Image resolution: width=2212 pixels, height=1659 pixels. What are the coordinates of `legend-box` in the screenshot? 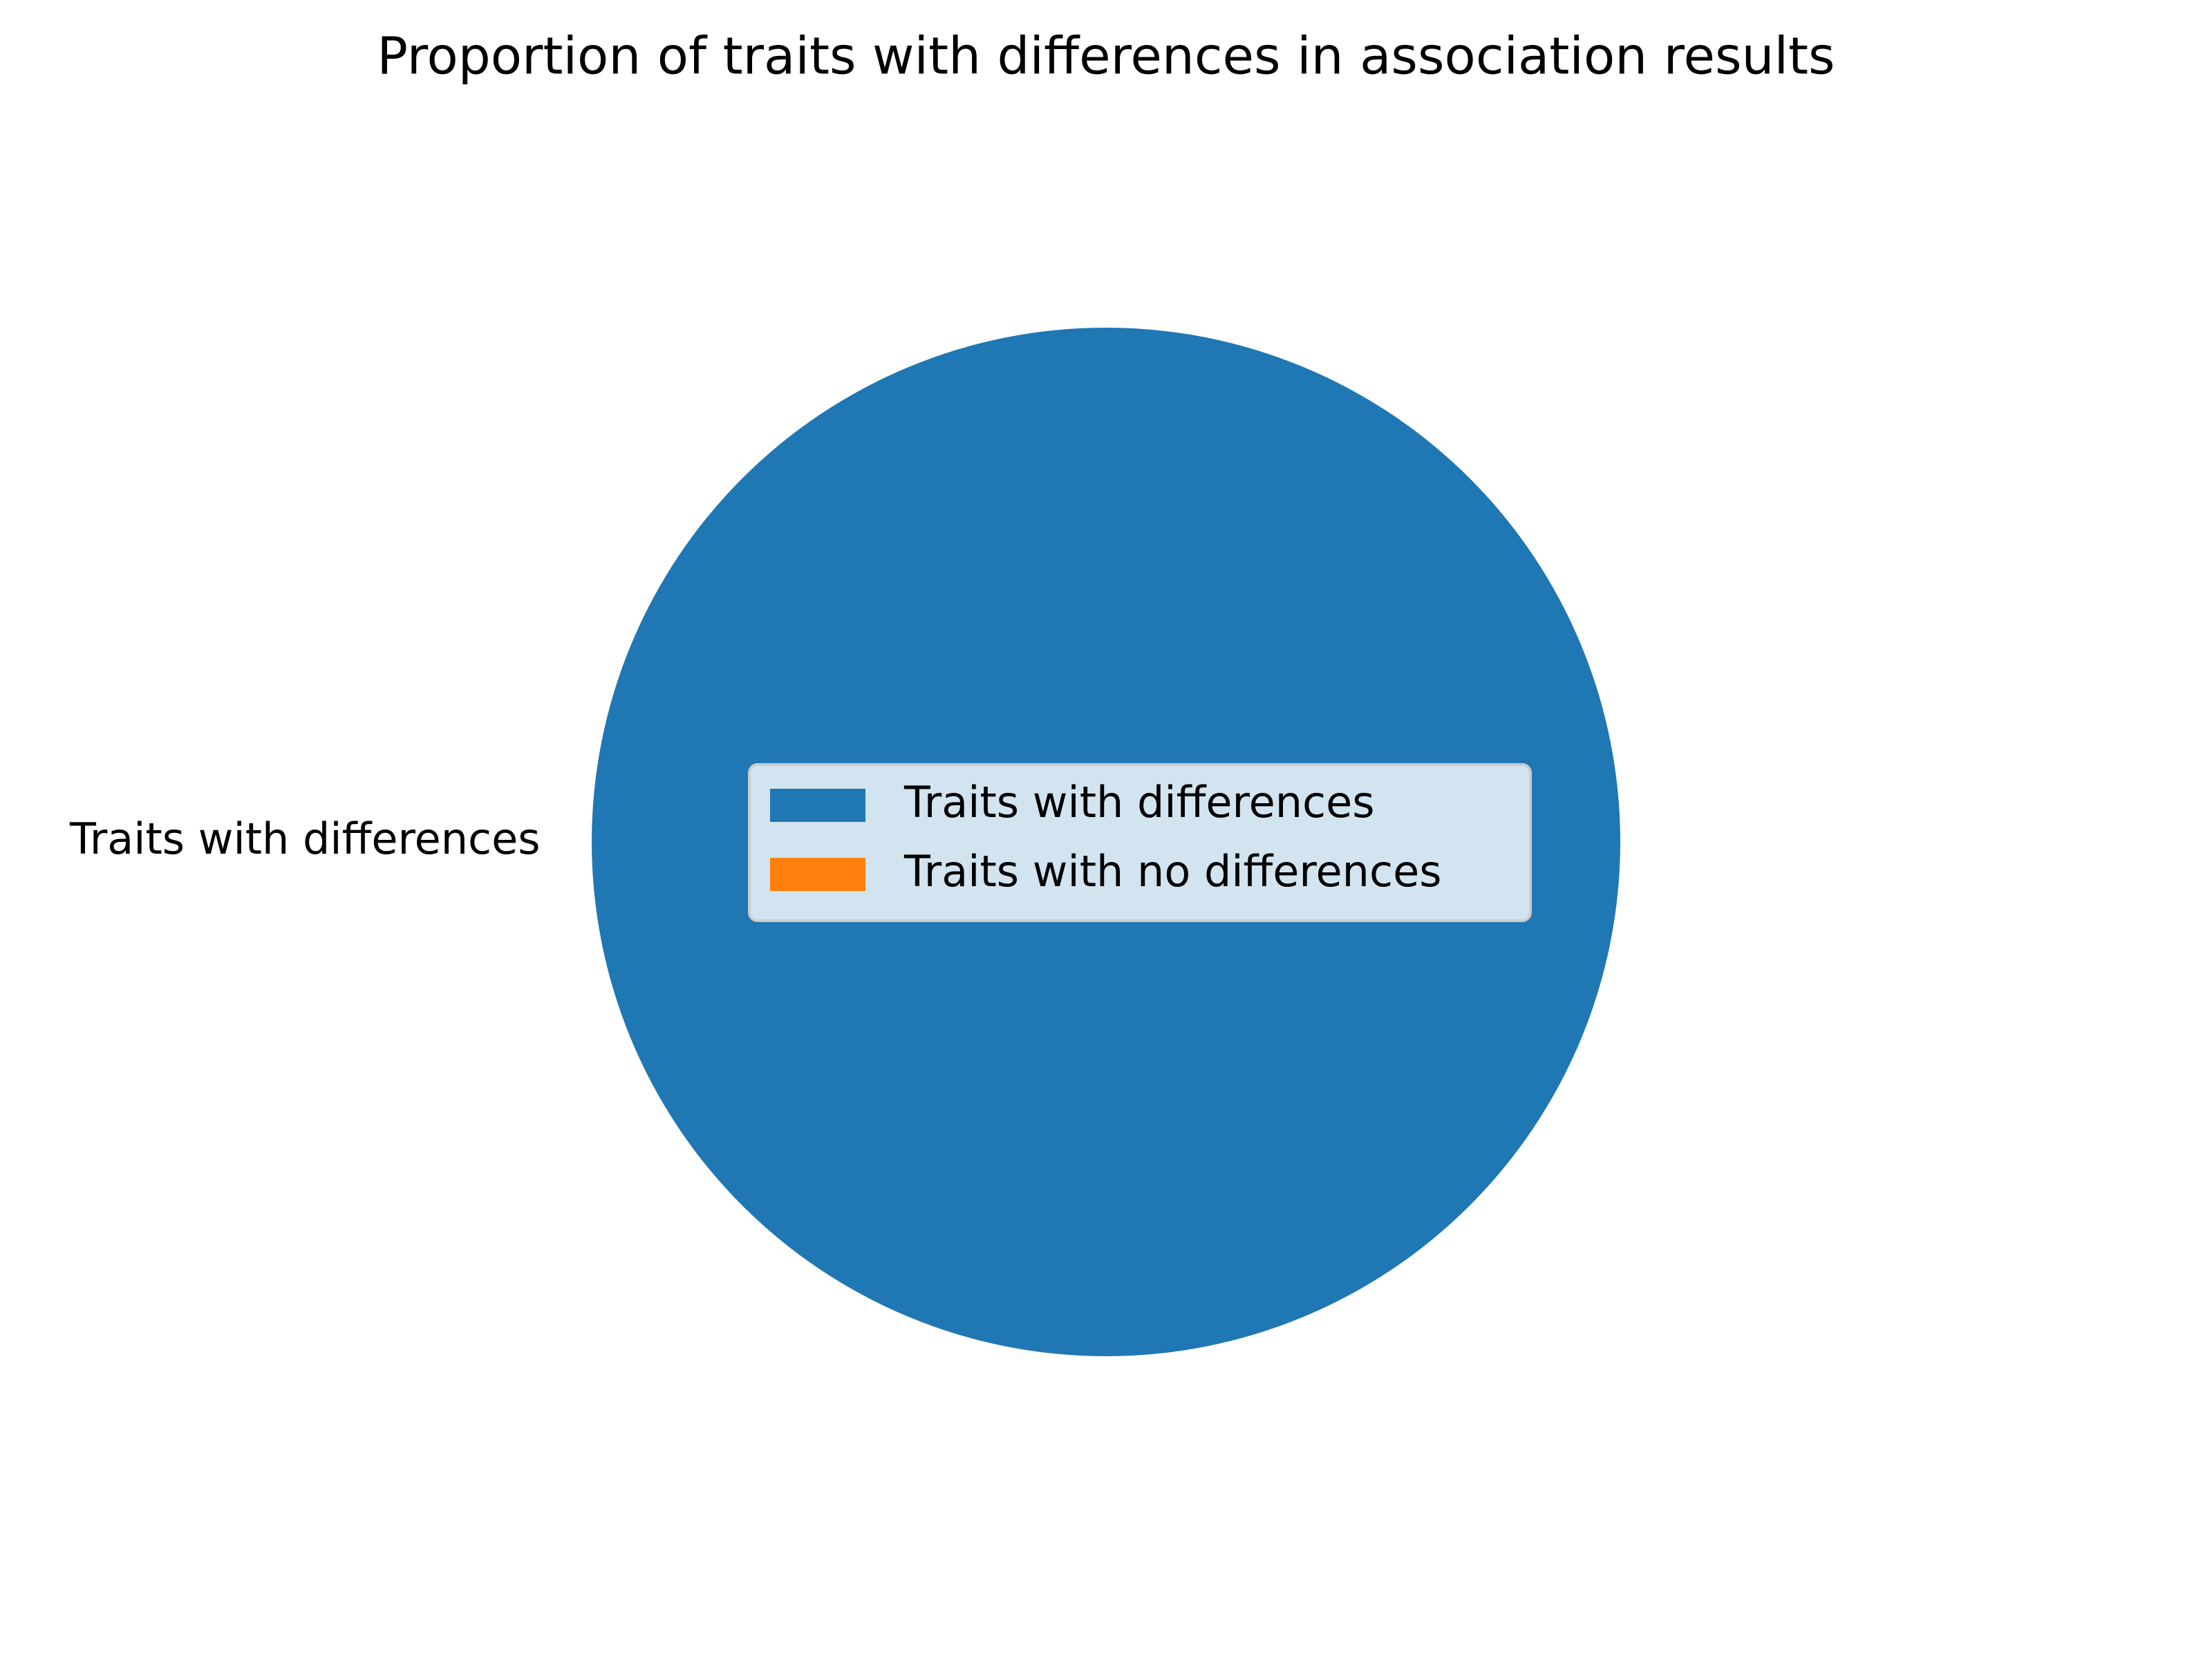 It's located at (1140, 842).